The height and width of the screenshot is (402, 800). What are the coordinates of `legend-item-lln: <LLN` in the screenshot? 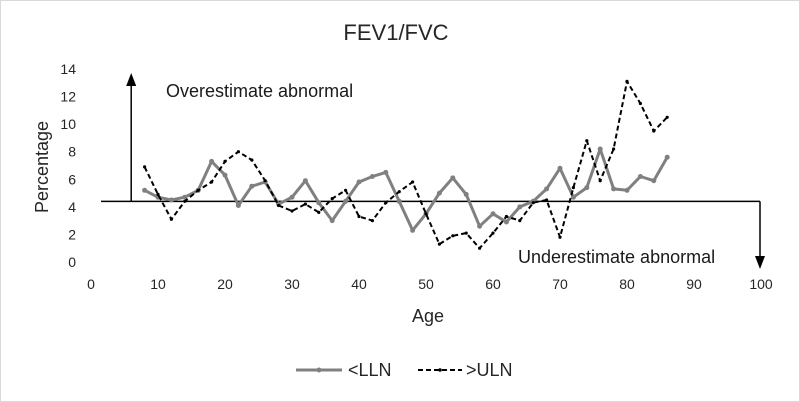 It's located at (344, 370).